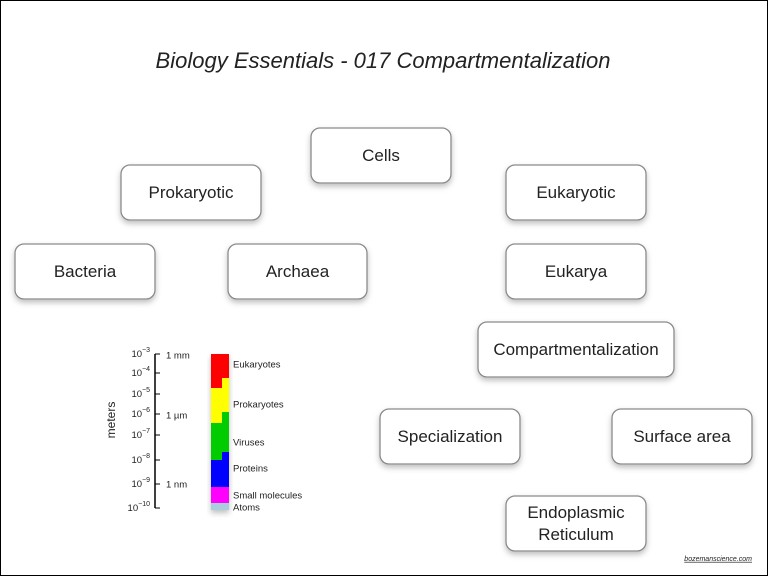 This screenshot has height=576, width=768. What do you see at coordinates (220, 436) in the screenshot?
I see `band-viruses` at bounding box center [220, 436].